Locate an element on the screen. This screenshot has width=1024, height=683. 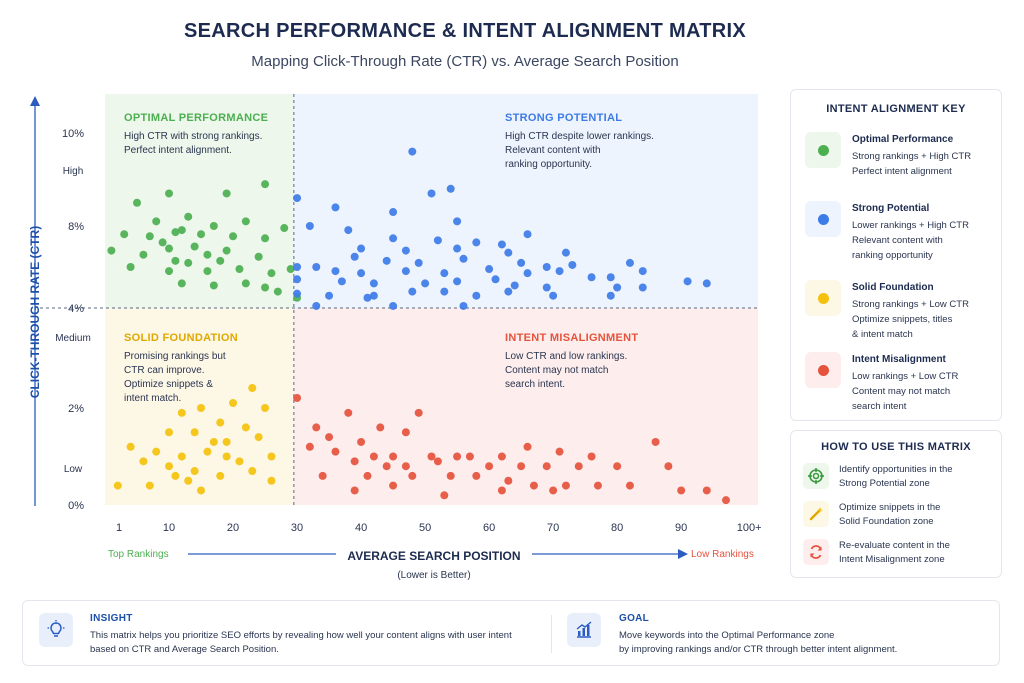
quadrant-title: OPTIMAL PERFORMANCE is located at coordinates (196, 118).